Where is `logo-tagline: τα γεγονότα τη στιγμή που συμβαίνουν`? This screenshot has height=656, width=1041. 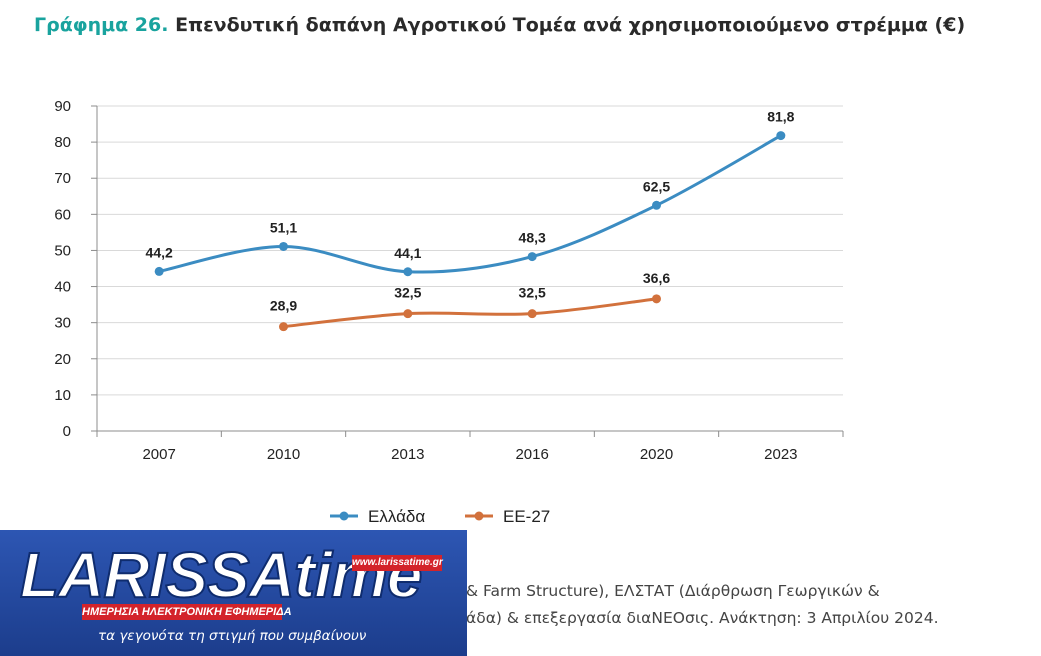
logo-tagline: τα γεγονότα τη στιγμή που συμβαίνουν is located at coordinates (232, 636).